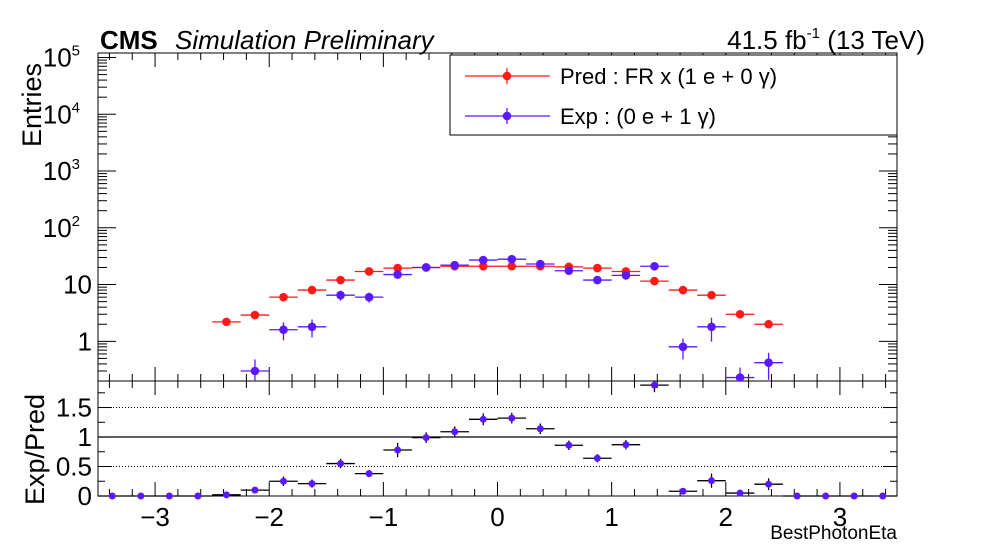 Image resolution: width=998 pixels, height=547 pixels. Describe the element at coordinates (74, 408) in the screenshot. I see `ratio-y-tick-label: 1.5` at that location.